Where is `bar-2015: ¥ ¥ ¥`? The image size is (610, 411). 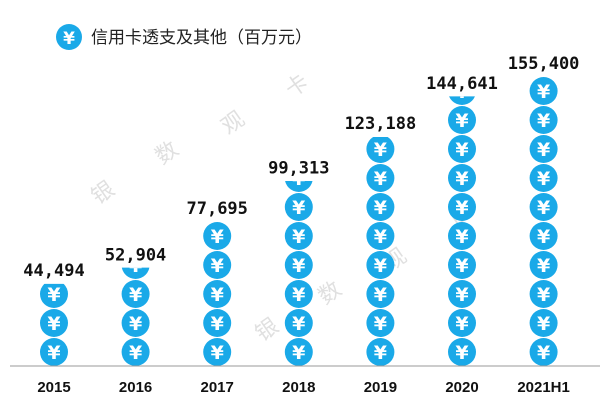
bar-2015: ¥ ¥ ¥ is located at coordinates (54, 324).